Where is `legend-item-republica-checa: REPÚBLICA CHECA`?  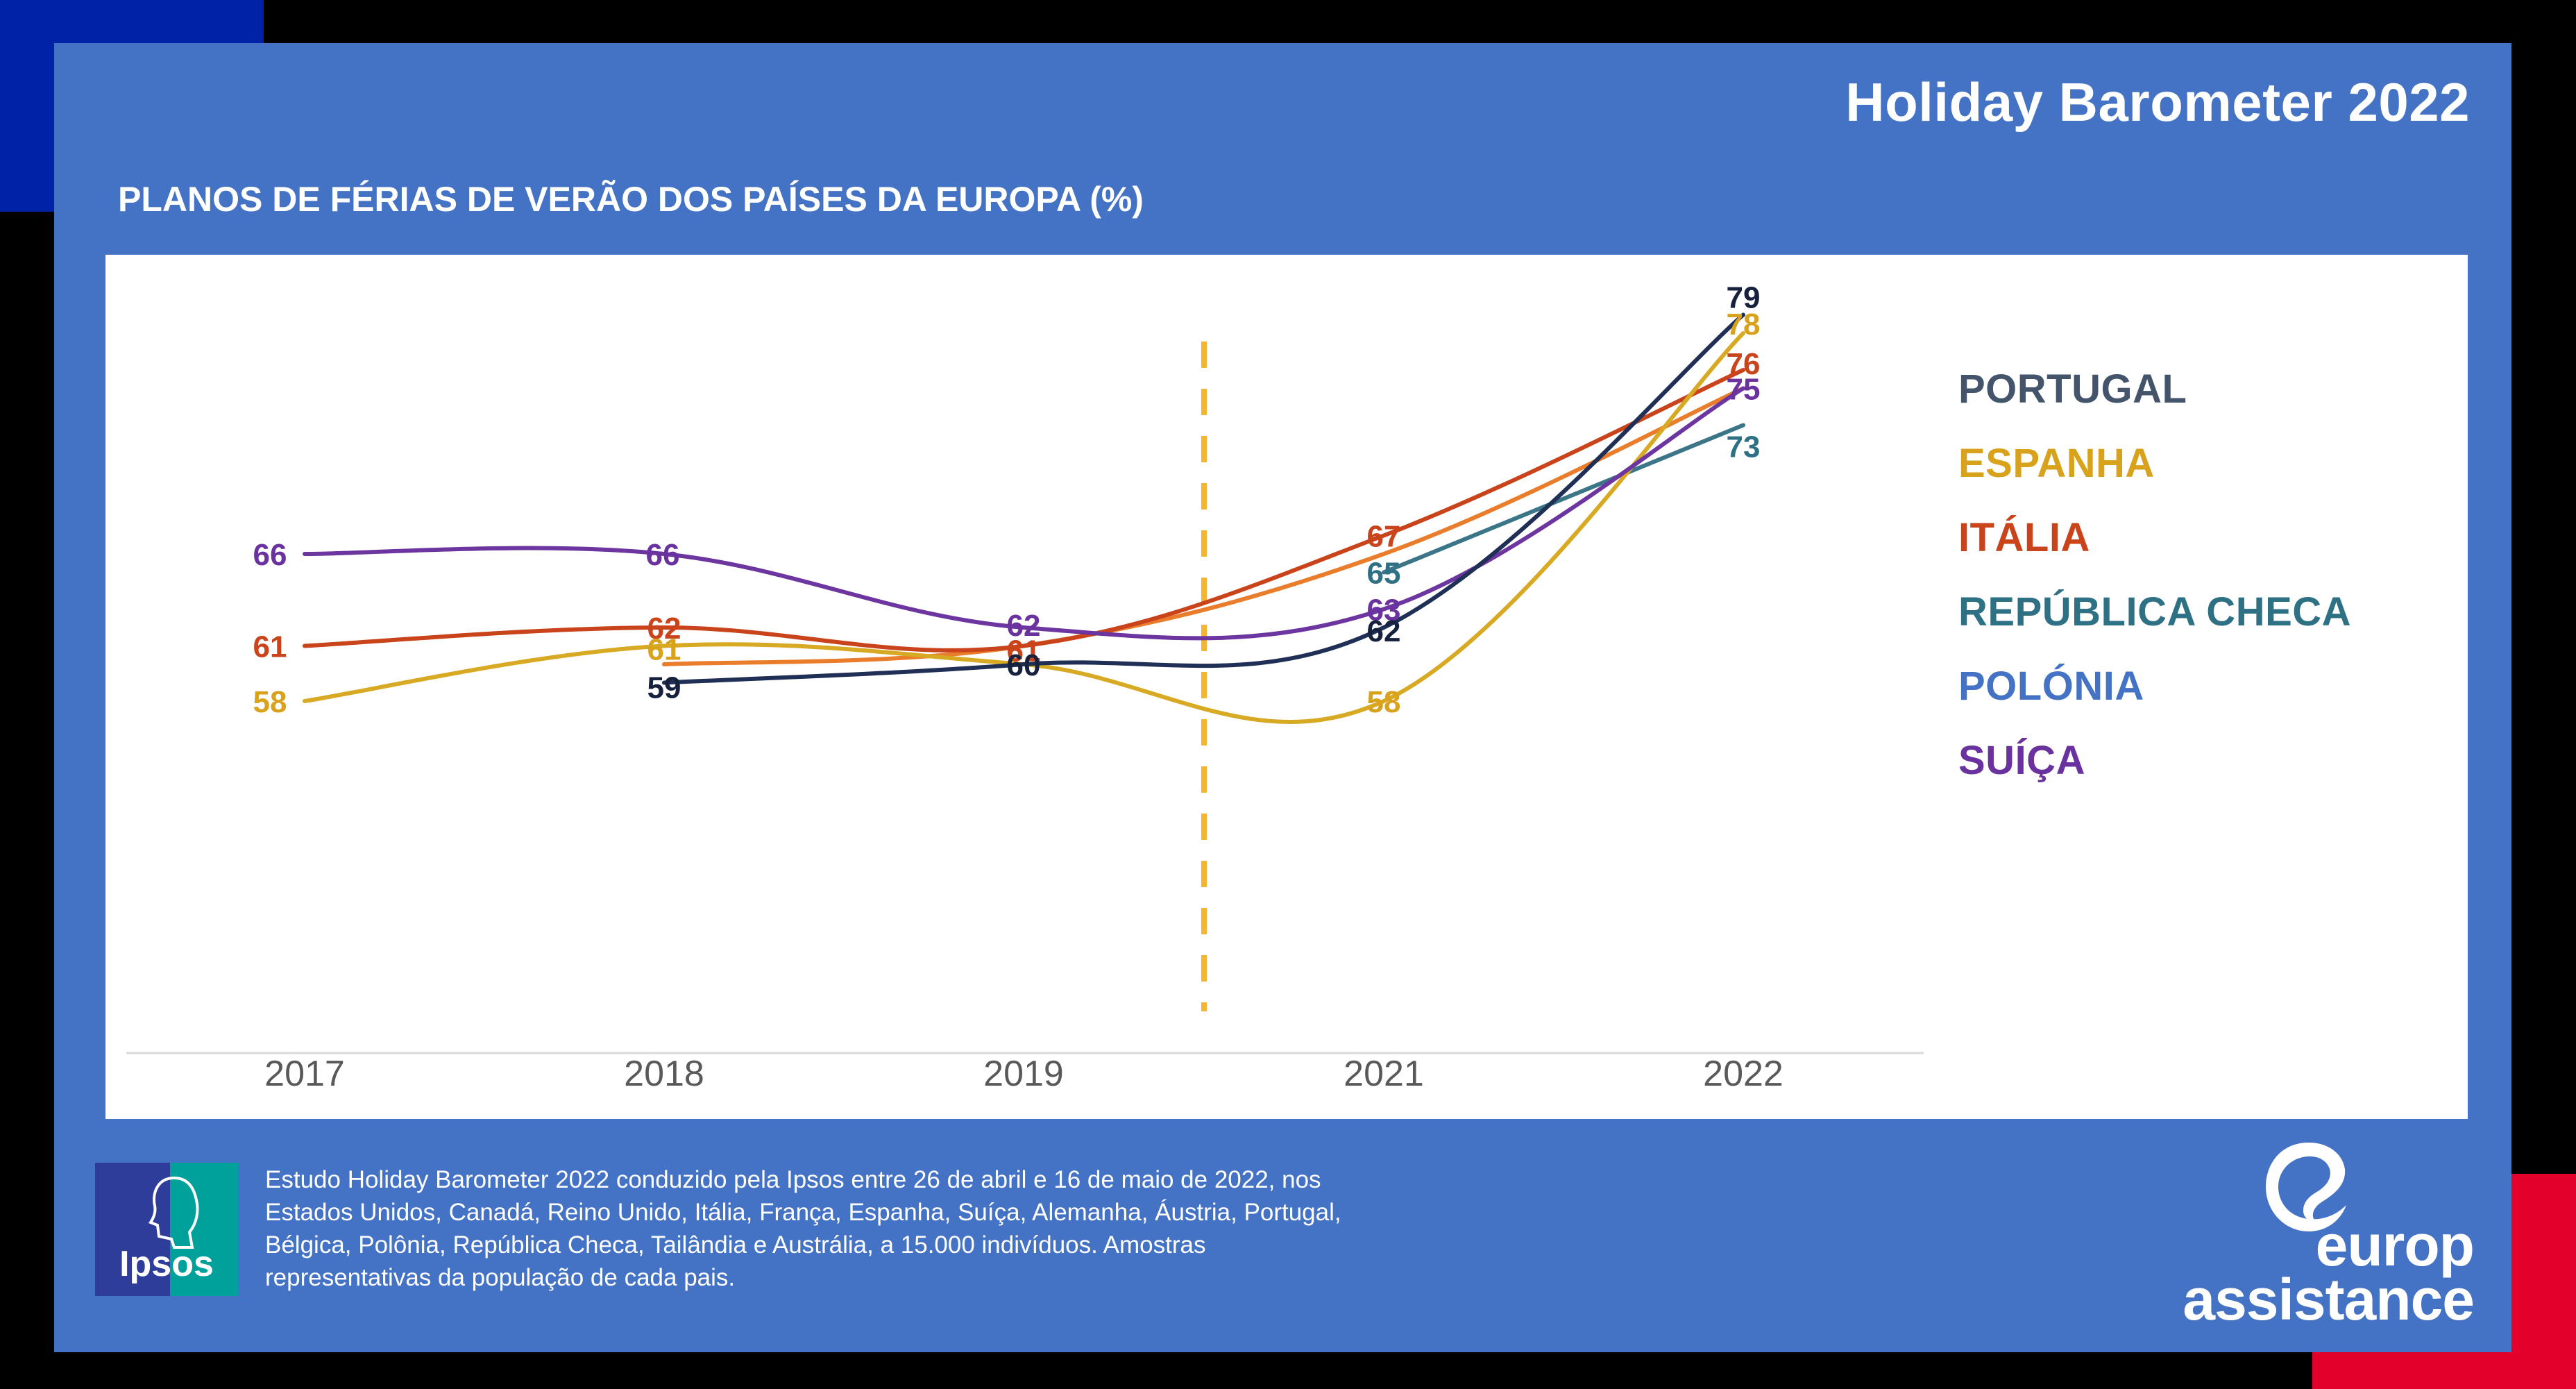 legend-item-republica-checa: REPÚBLICA CHECA is located at coordinates (2155, 611).